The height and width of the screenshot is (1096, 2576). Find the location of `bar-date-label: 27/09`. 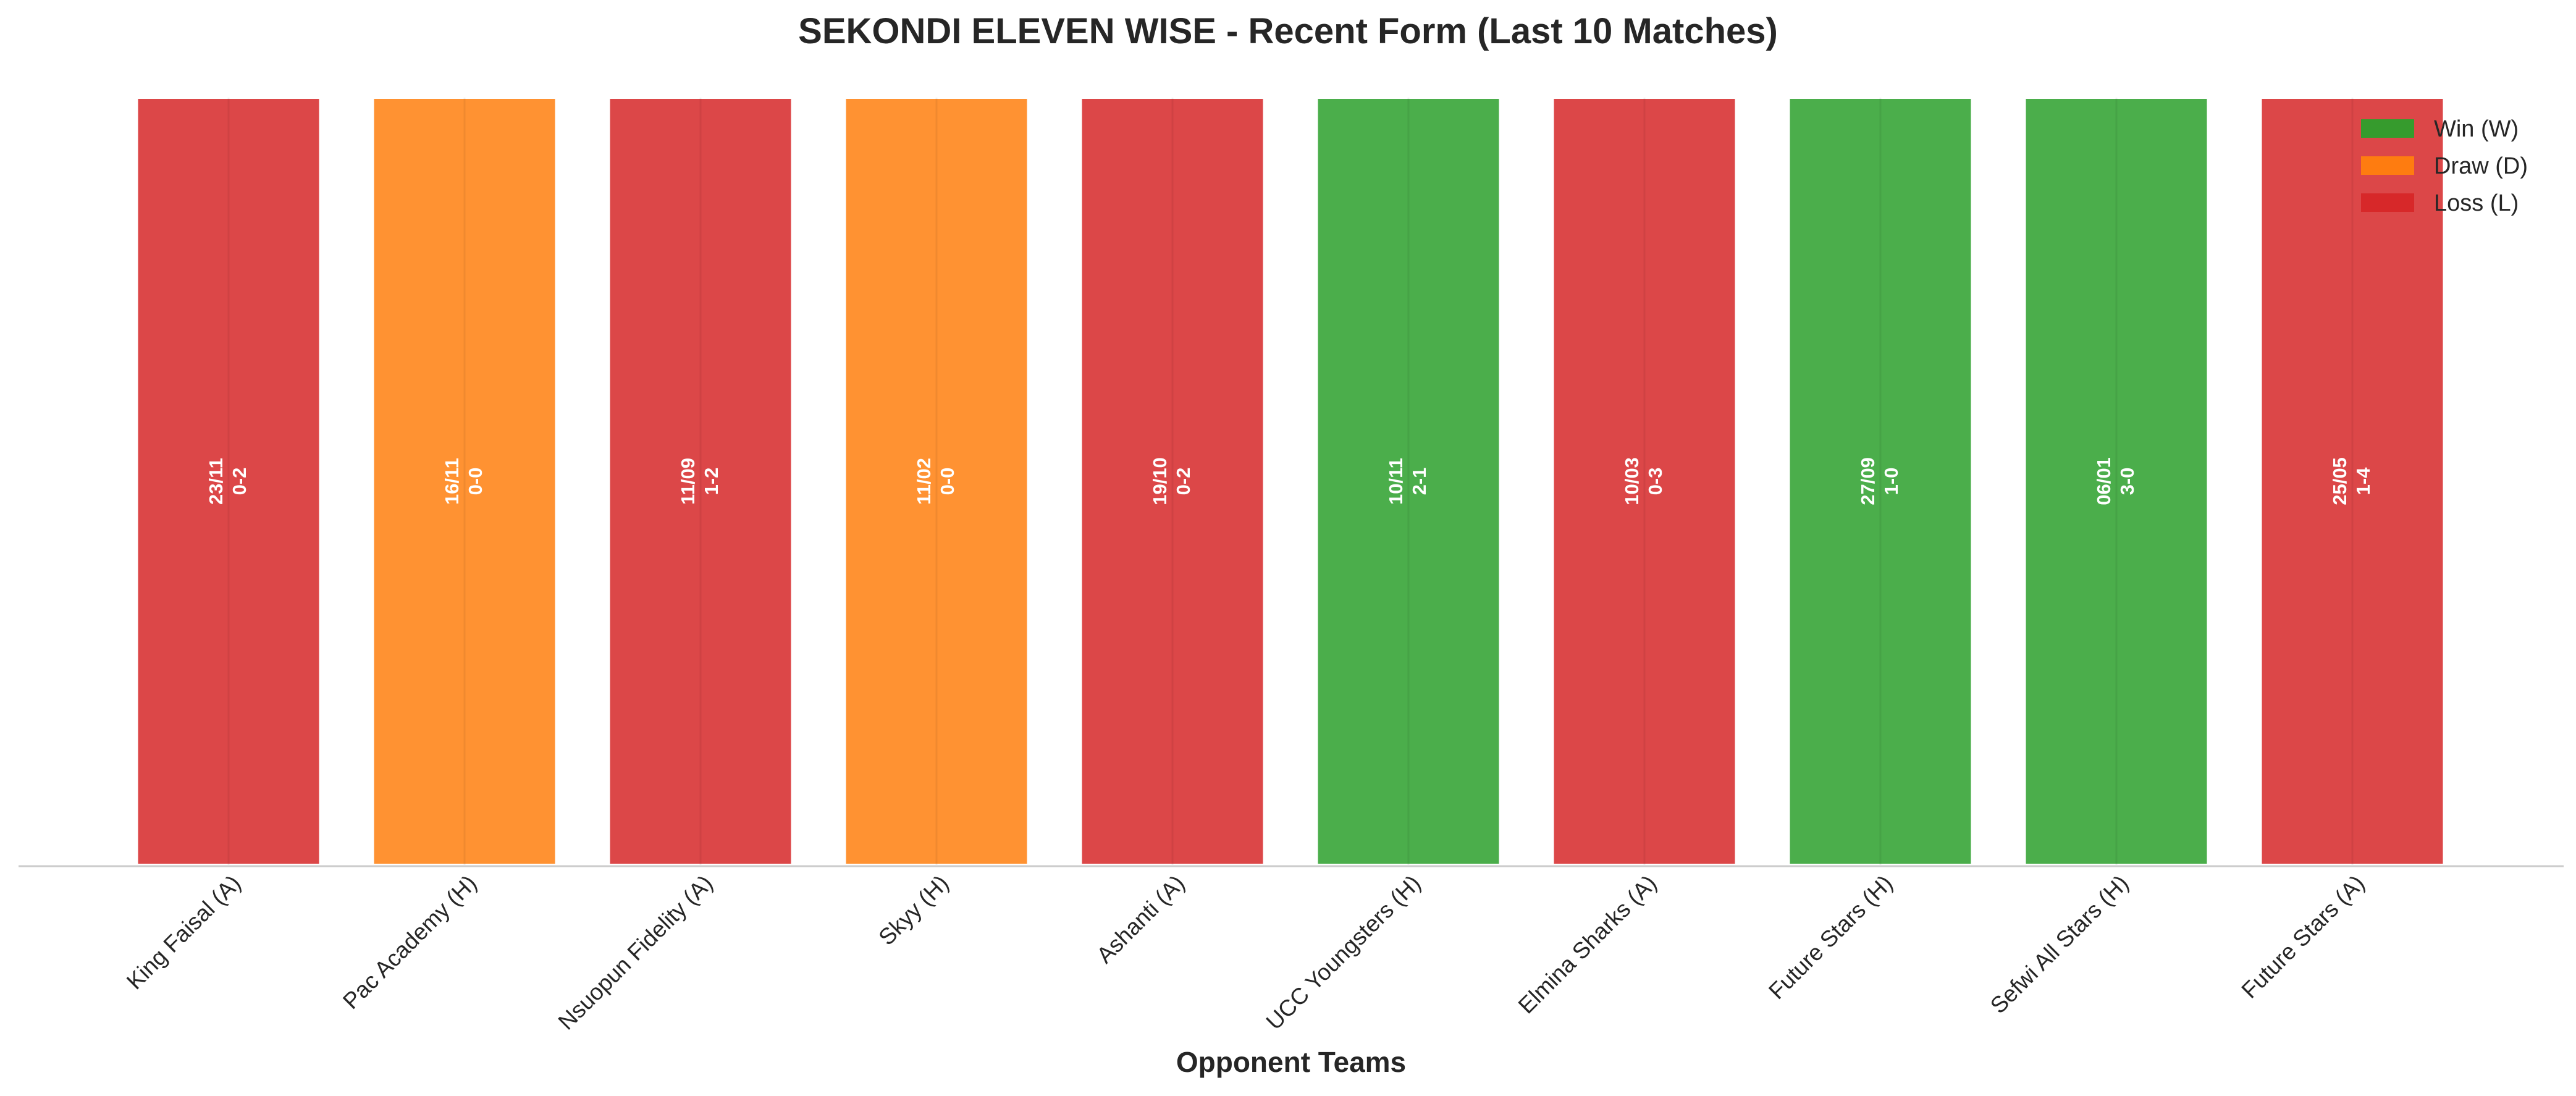

bar-date-label: 27/09 is located at coordinates (1868, 481).